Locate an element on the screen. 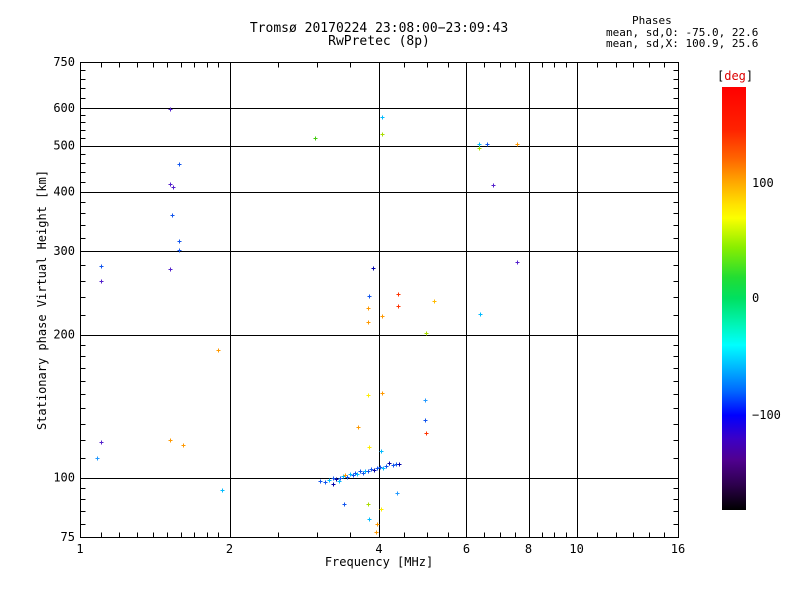  x-tick-label: 8 is located at coordinates (528, 549).